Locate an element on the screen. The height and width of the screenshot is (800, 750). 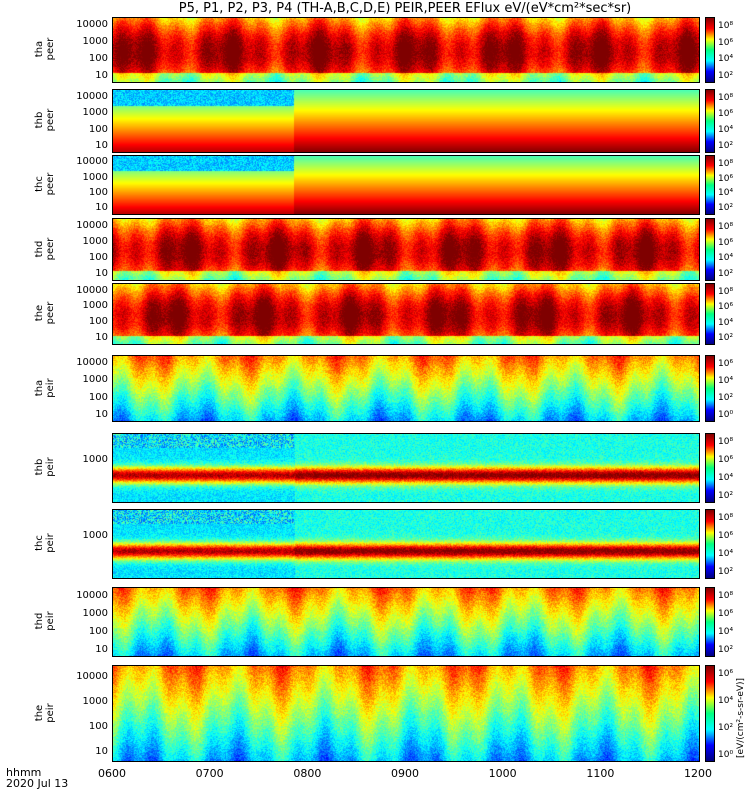
spectrogram-tha-peer is located at coordinates (406, 50).